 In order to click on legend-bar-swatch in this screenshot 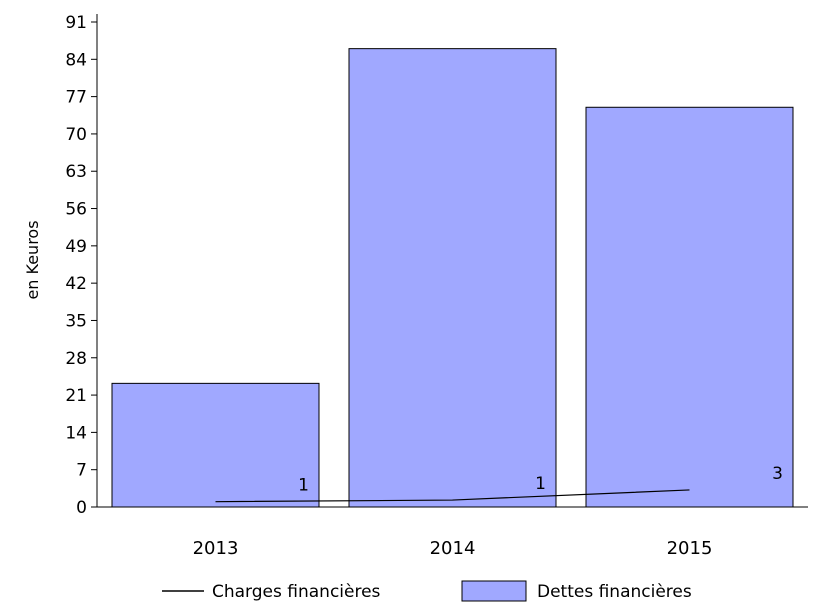, I will do `click(494, 591)`.